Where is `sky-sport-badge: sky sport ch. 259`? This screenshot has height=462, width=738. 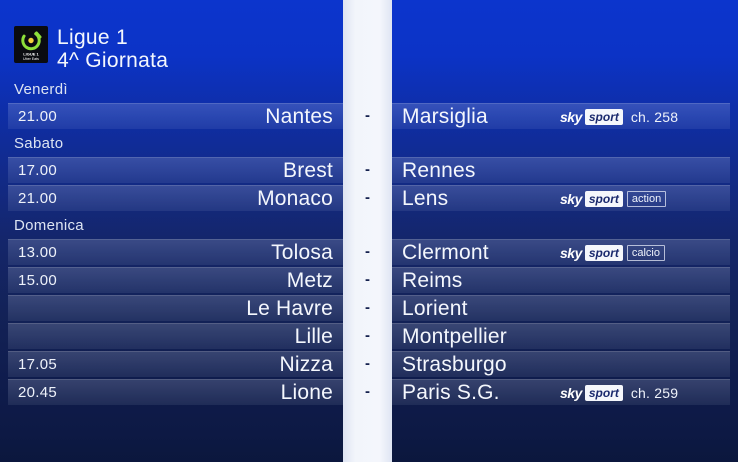 sky-sport-badge: sky sport ch. 259 is located at coordinates (619, 392).